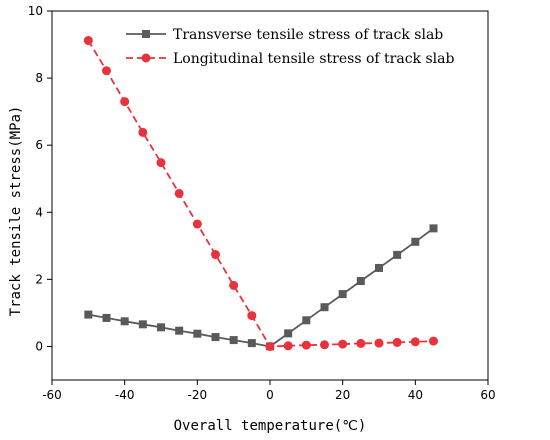 The height and width of the screenshot is (440, 550). Describe the element at coordinates (39, 346) in the screenshot. I see `y-tick-label: 0` at that location.